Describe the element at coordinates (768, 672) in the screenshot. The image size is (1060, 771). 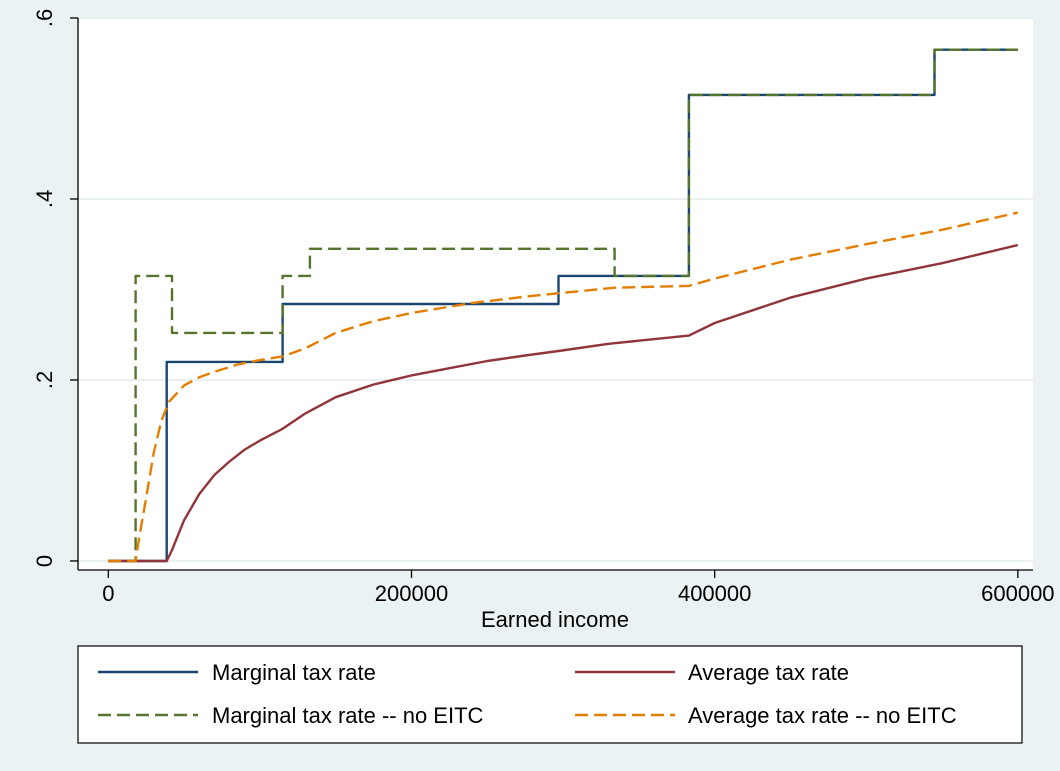
I see `legend-label-2: Average tax rate` at that location.